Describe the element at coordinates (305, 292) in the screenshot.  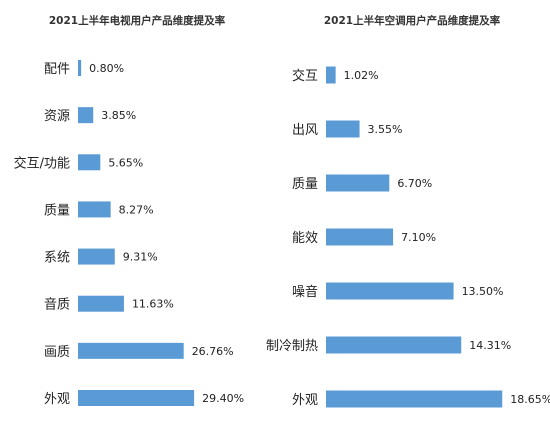
I see `ac-category-label: 噪音` at that location.